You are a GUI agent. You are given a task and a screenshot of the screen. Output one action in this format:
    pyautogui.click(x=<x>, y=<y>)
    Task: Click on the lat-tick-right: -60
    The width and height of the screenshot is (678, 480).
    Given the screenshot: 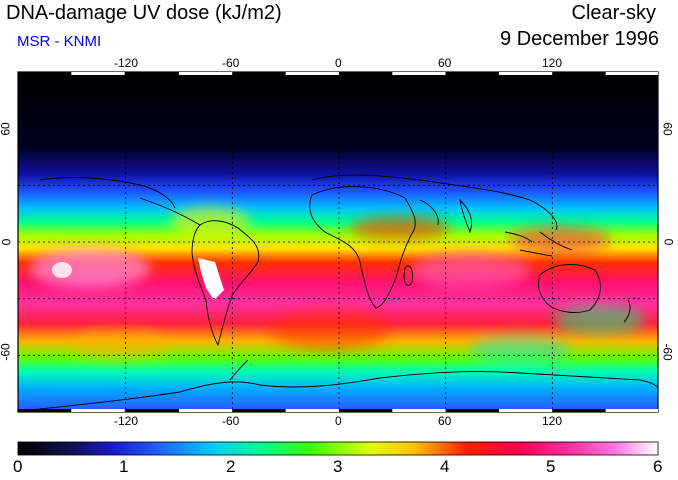 What is the action you would take?
    pyautogui.click(x=667, y=352)
    